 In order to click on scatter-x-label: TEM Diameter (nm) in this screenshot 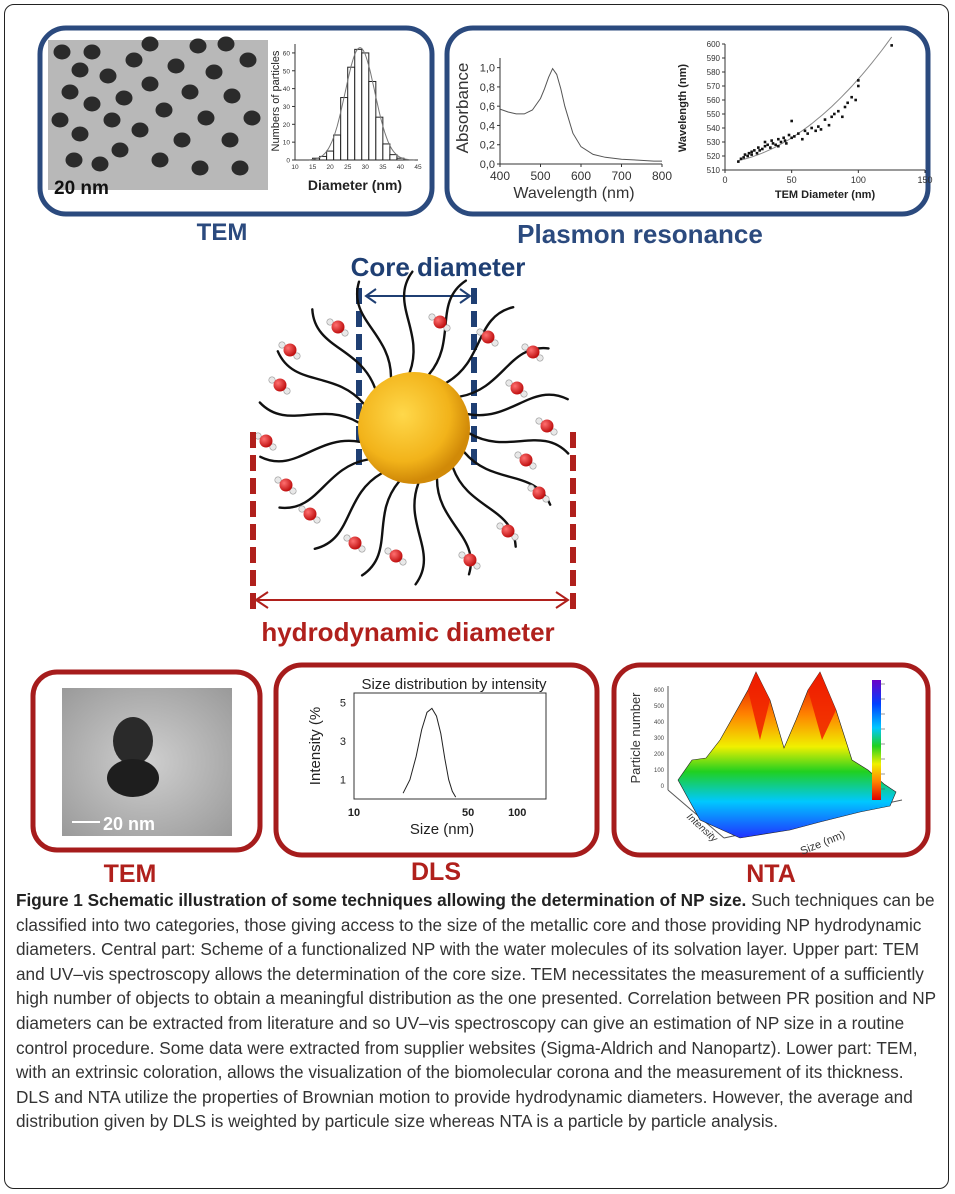, I will do `click(825, 195)`.